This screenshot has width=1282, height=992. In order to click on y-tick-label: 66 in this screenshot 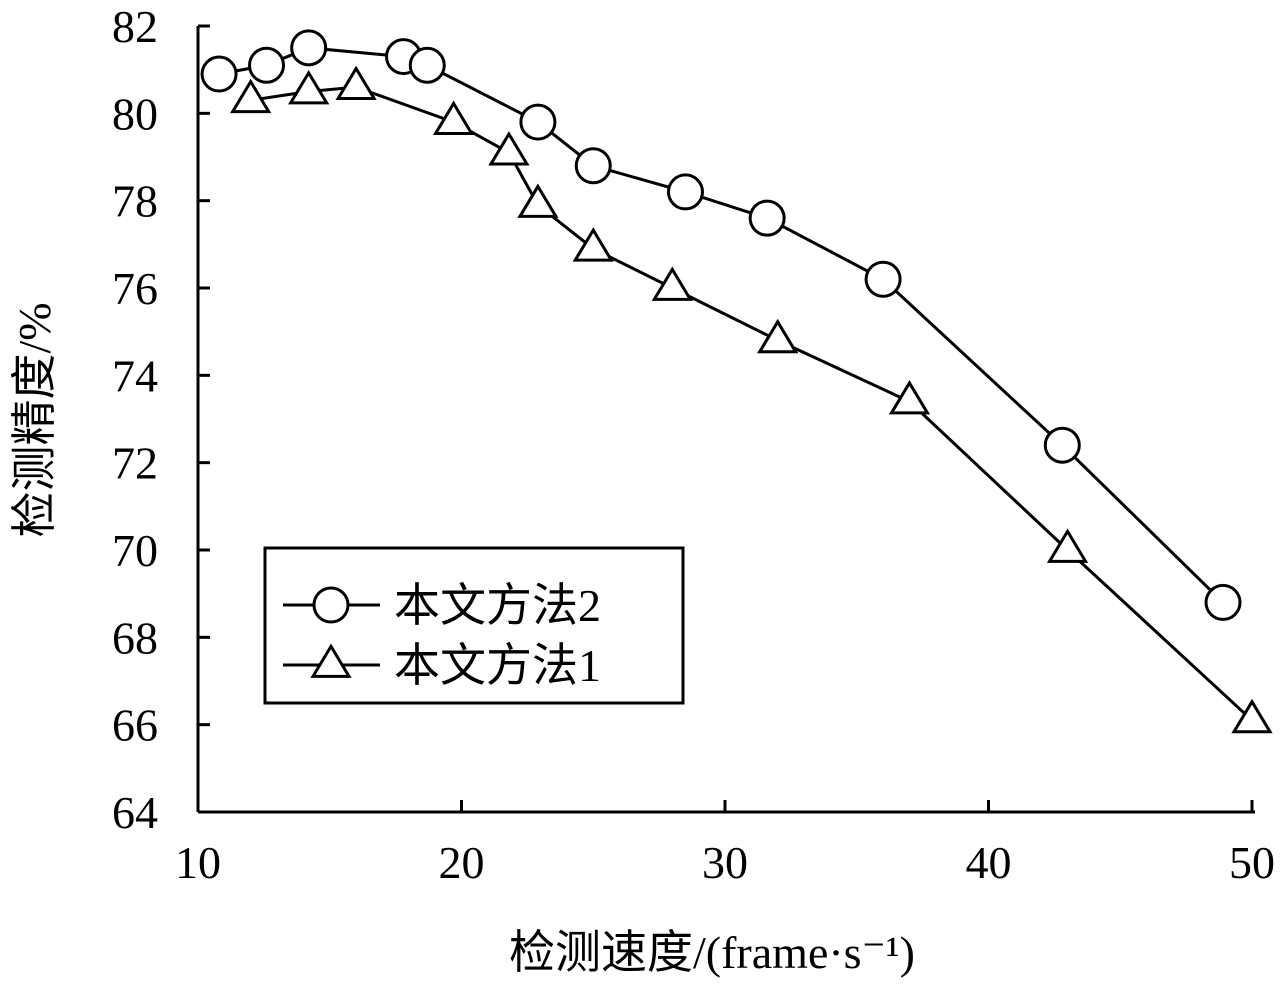, I will do `click(135, 725)`.